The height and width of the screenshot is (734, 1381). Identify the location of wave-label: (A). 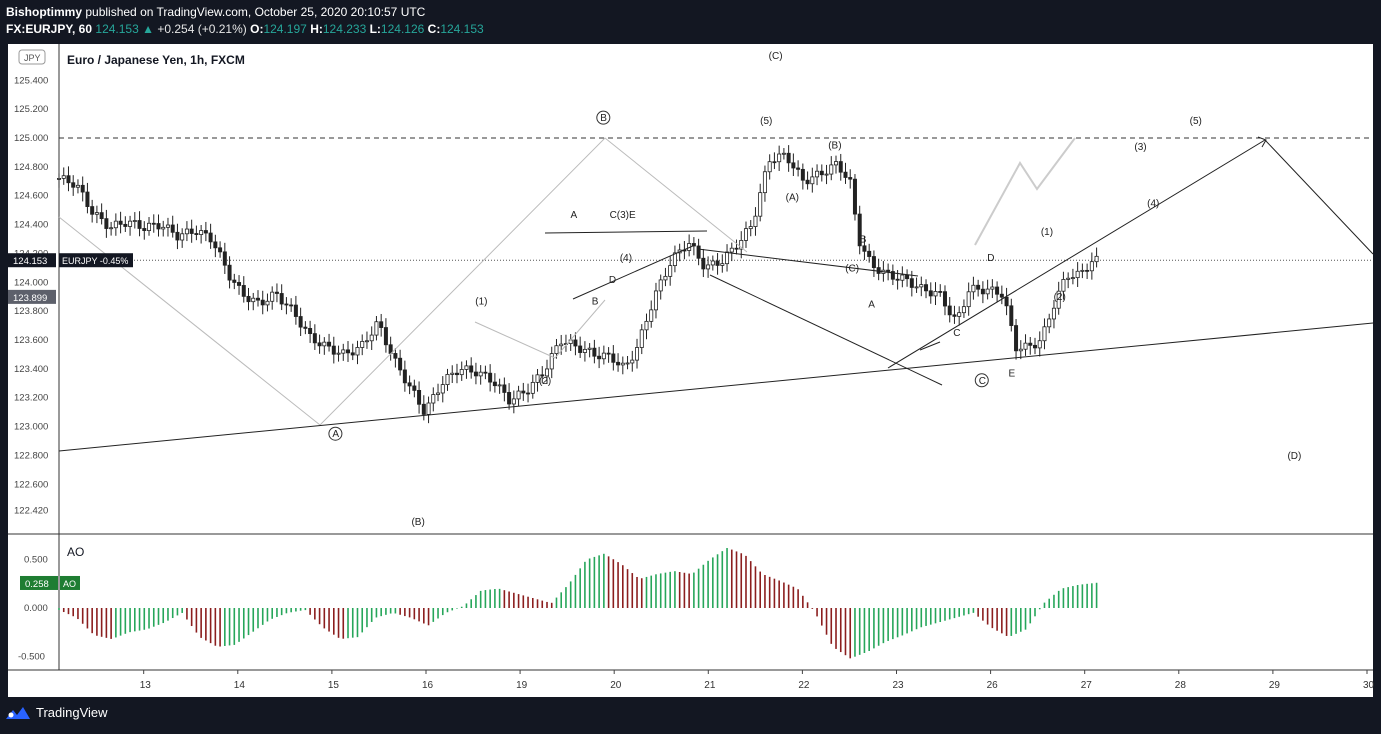
(792, 198).